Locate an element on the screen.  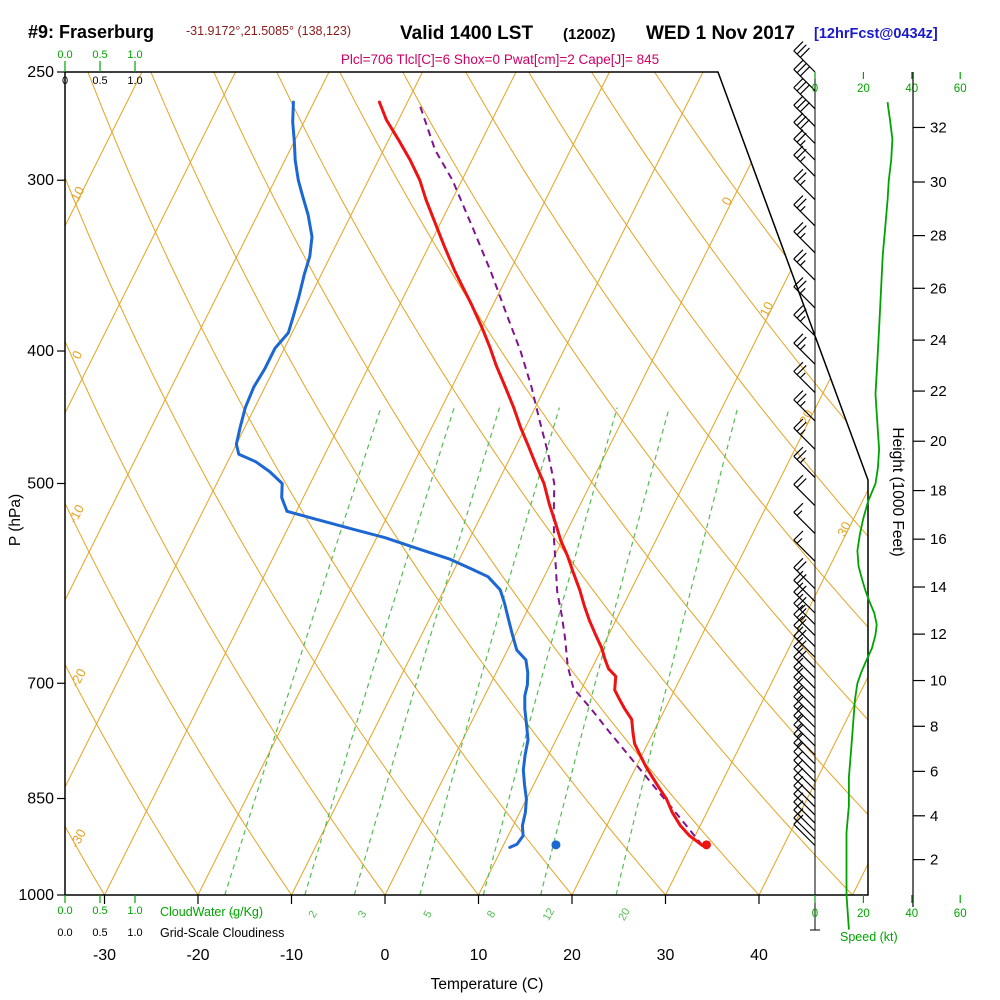
wind-barb-column is located at coordinates (806, 486).